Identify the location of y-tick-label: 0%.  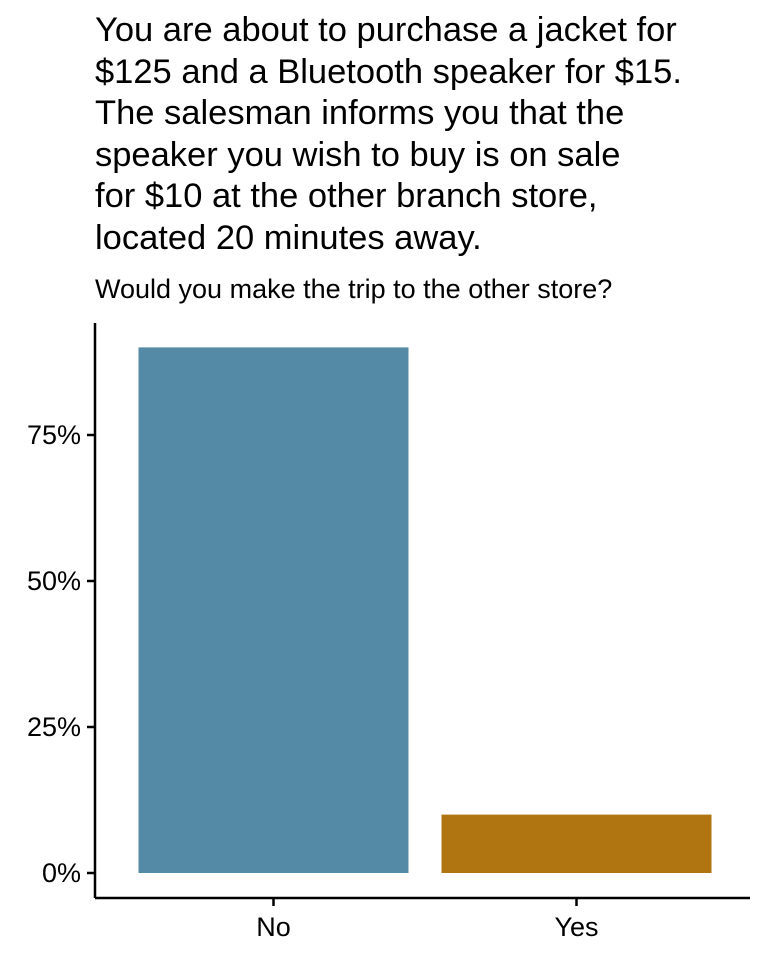
(61, 873).